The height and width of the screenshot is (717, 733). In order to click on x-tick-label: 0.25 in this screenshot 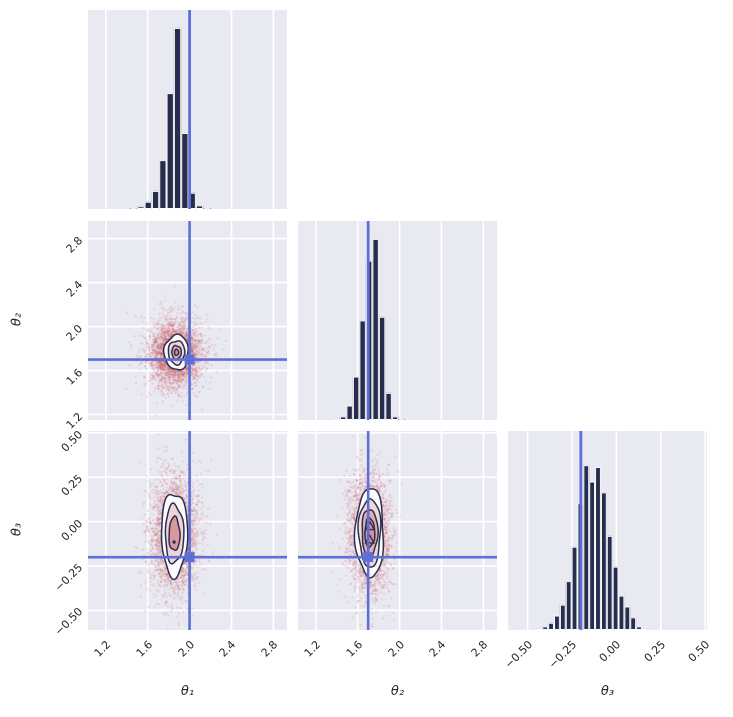, I will do `click(655, 651)`.